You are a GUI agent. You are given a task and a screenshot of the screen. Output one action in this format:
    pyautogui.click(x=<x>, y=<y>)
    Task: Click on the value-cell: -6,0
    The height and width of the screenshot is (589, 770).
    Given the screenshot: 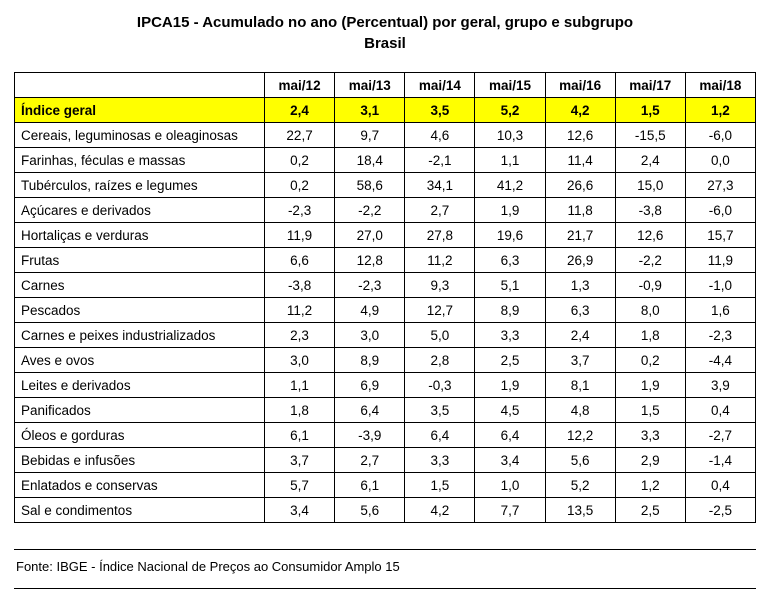 What is the action you would take?
    pyautogui.click(x=720, y=210)
    